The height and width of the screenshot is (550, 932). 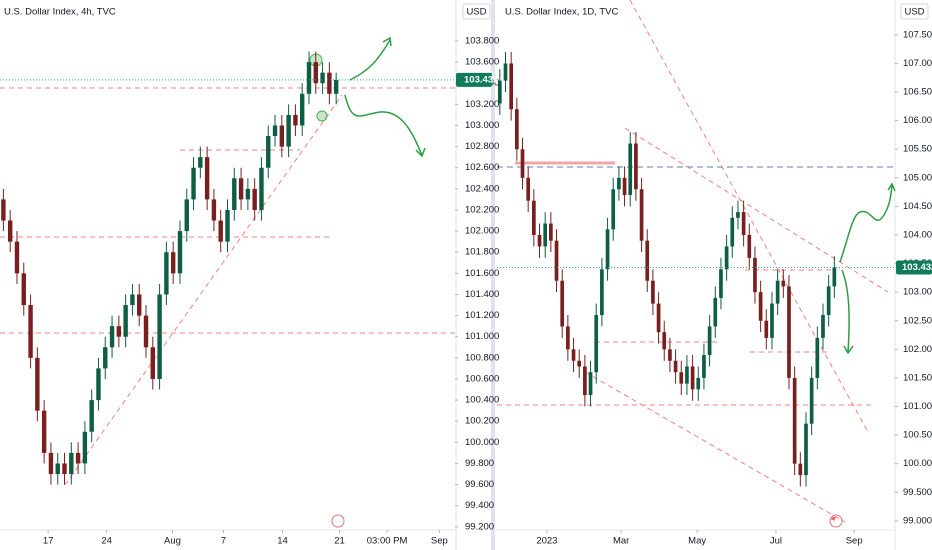 I want to click on y-tick-label: 104.500, so click(x=917, y=206).